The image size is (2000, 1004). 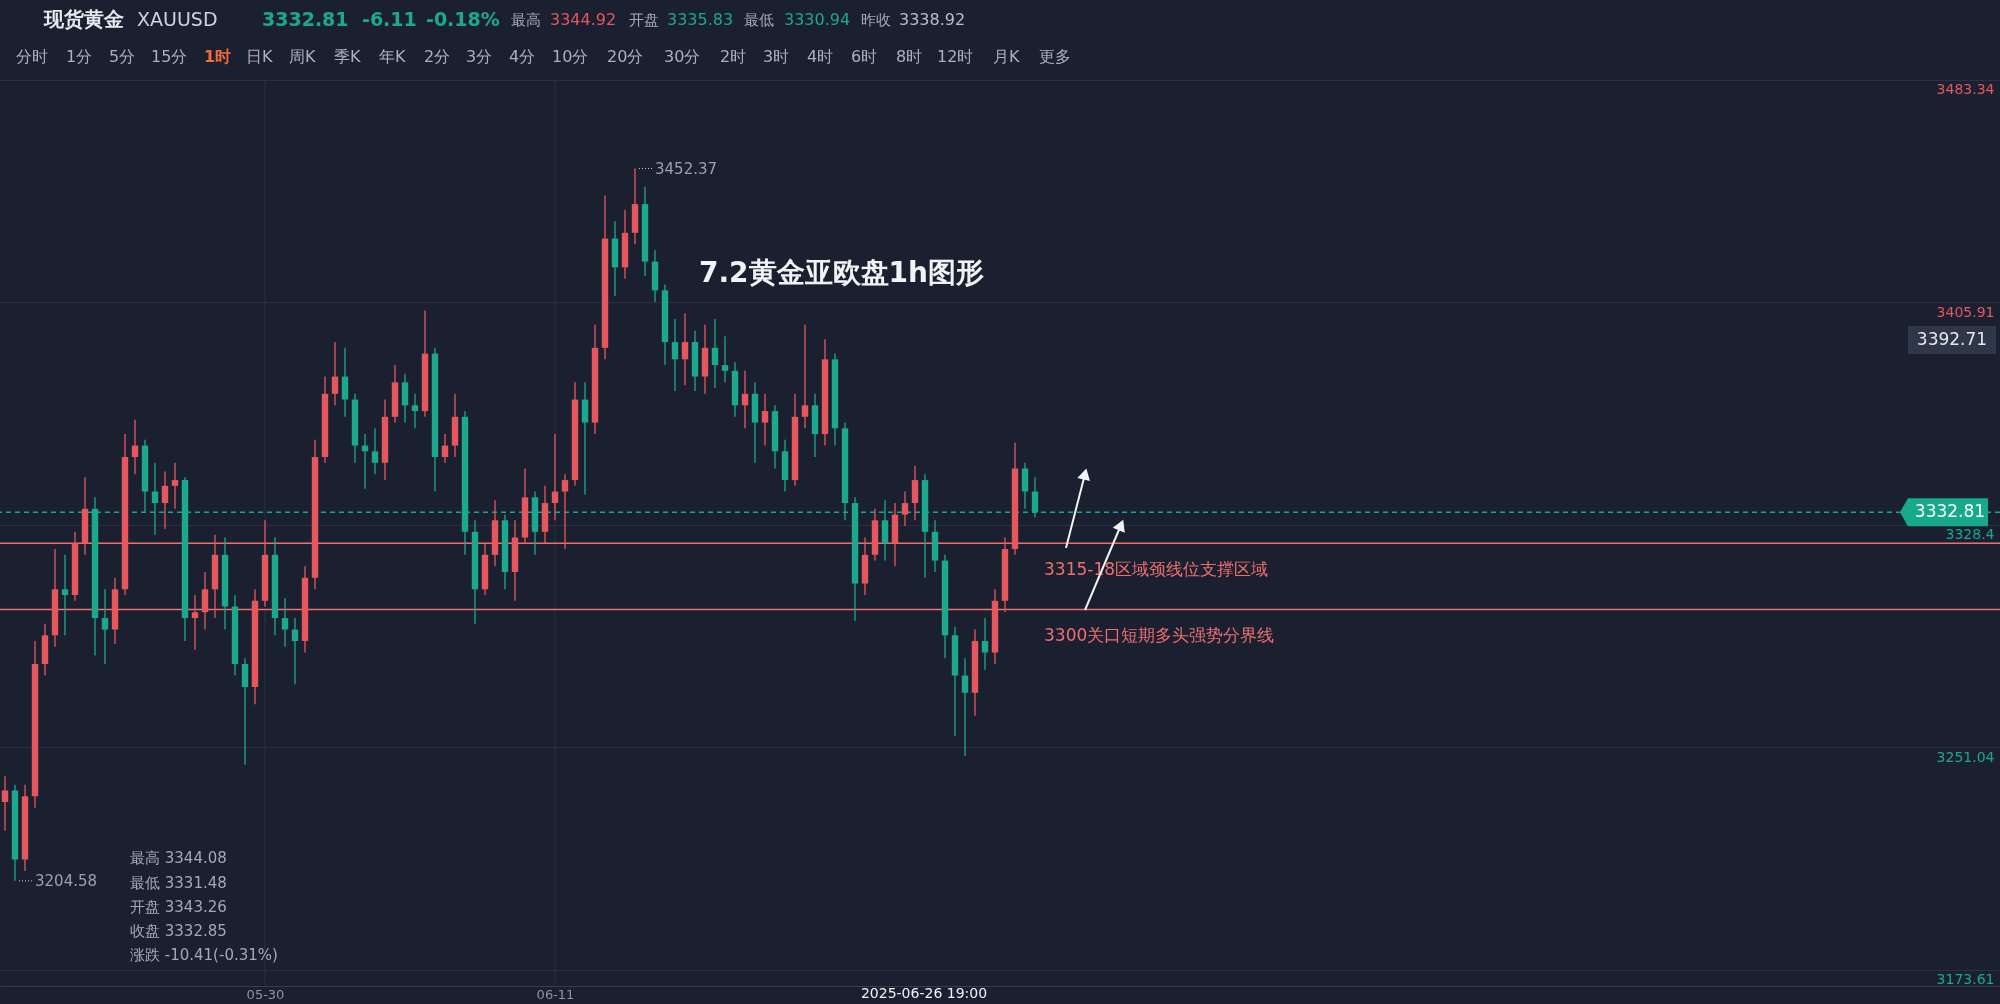 What do you see at coordinates (1965, 89) in the screenshot?
I see `y-tick-label: 3483.34` at bounding box center [1965, 89].